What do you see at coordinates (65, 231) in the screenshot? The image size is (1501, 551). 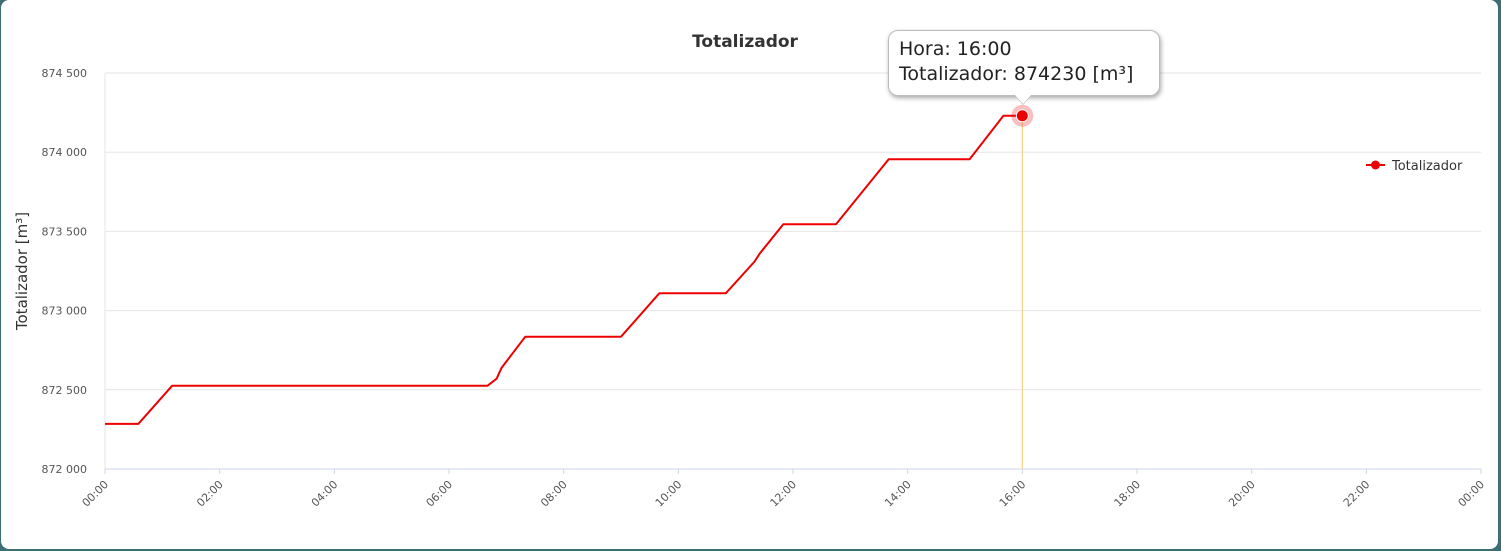 I see `y-tick-label: 873 500` at bounding box center [65, 231].